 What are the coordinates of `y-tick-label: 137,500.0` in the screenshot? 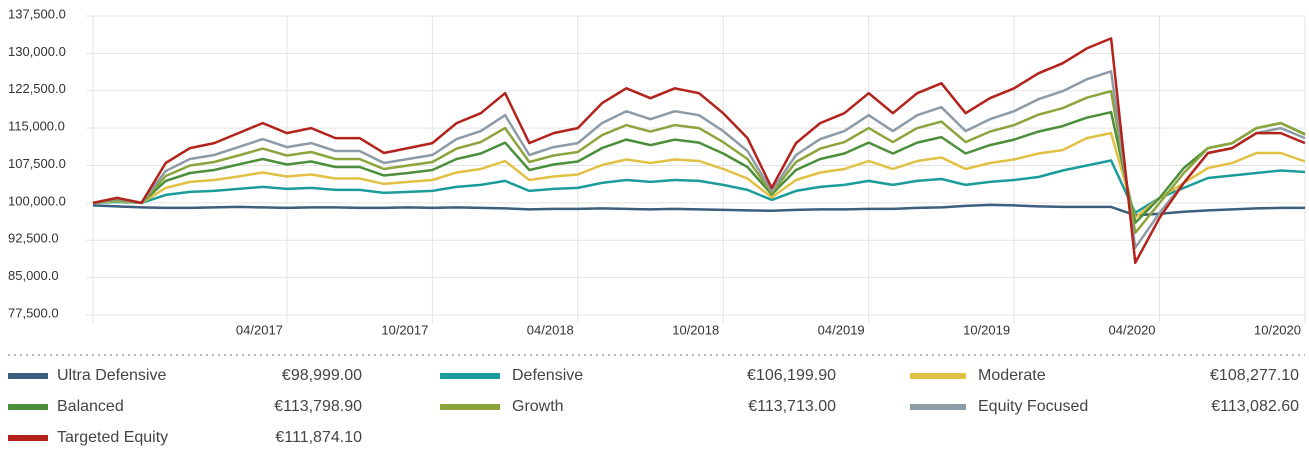 It's located at (37, 13).